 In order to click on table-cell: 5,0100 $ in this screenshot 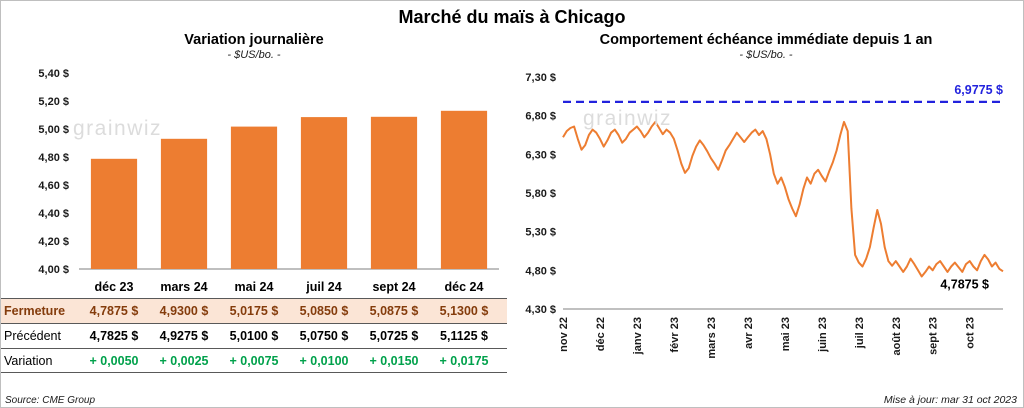, I will do `click(254, 336)`.